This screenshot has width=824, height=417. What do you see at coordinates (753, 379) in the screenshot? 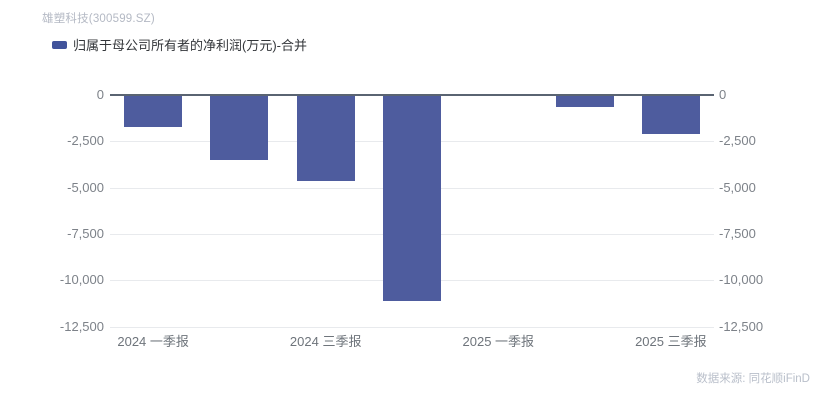
I see `data-source: 数据来源: 同花顺iFinD` at bounding box center [753, 379].